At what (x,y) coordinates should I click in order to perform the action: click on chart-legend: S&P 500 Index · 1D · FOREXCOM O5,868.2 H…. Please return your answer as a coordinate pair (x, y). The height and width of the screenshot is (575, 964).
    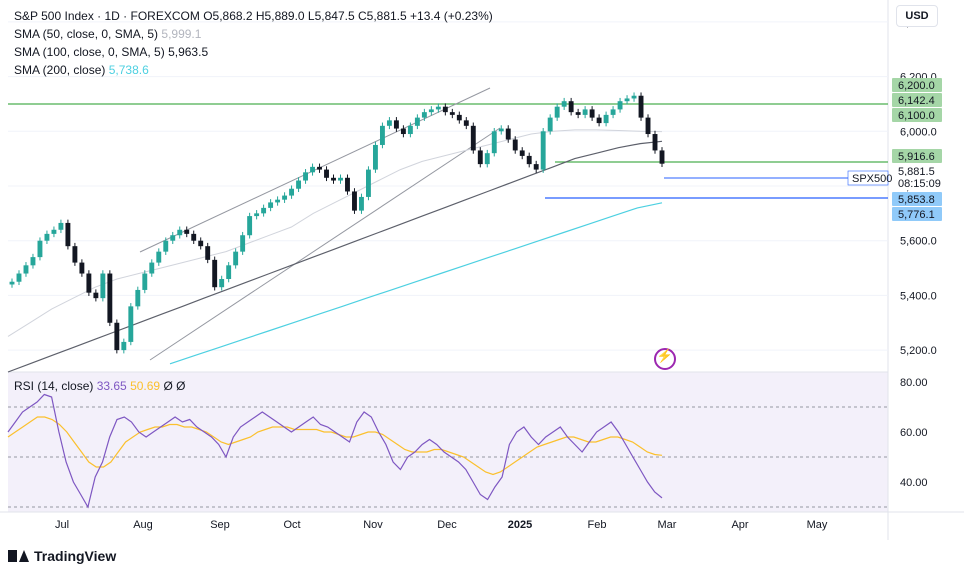
    Looking at the image, I should click on (253, 43).